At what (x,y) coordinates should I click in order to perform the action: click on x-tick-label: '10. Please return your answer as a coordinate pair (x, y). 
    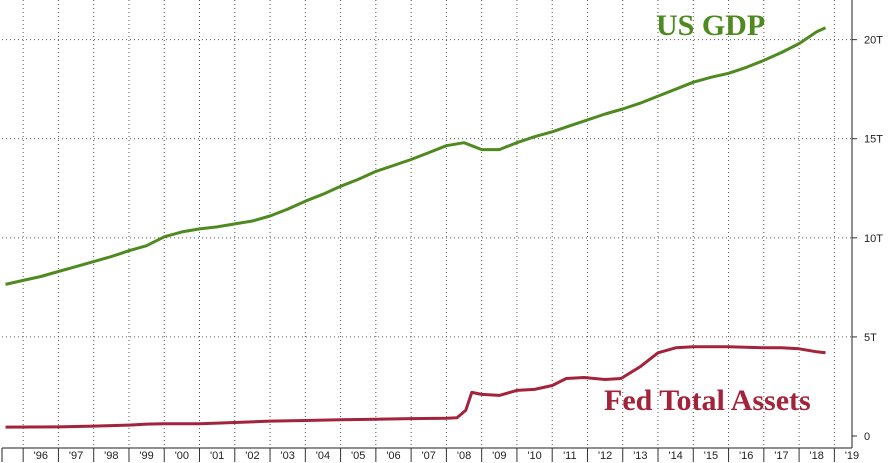
    Looking at the image, I should click on (534, 456).